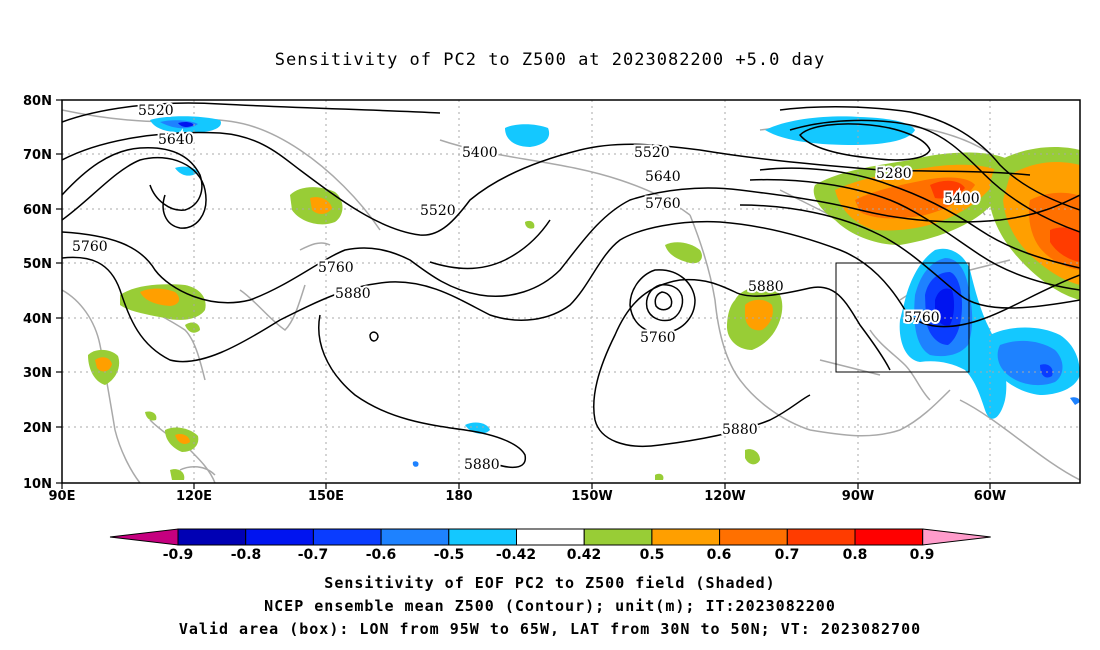 This screenshot has width=1100, height=650. Describe the element at coordinates (62, 496) in the screenshot. I see `lon-label: 90E` at that location.